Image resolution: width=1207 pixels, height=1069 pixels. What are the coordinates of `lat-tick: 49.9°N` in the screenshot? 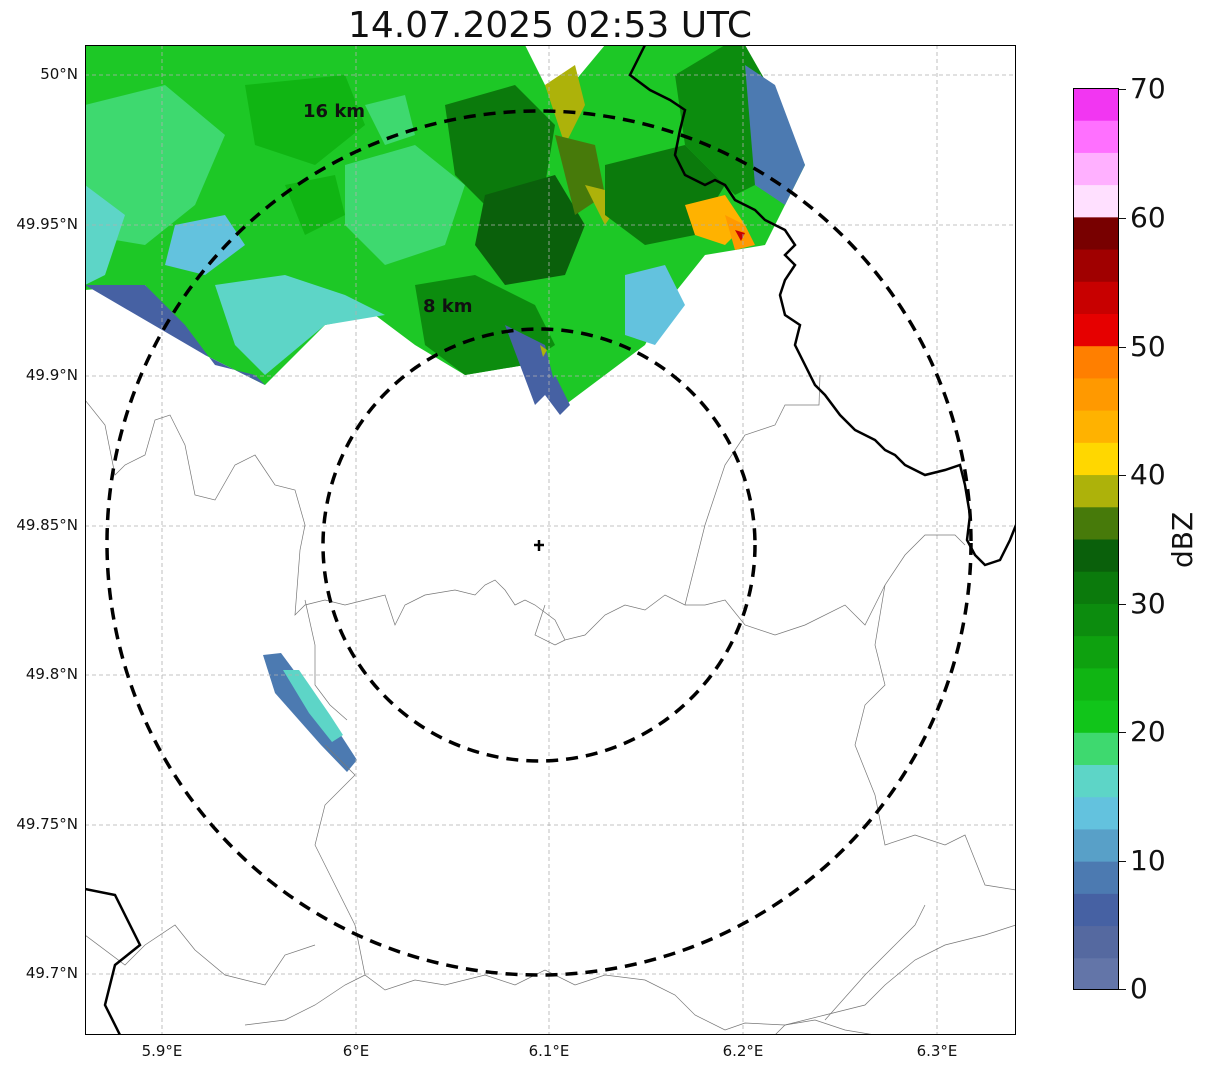 It's located at (51, 375).